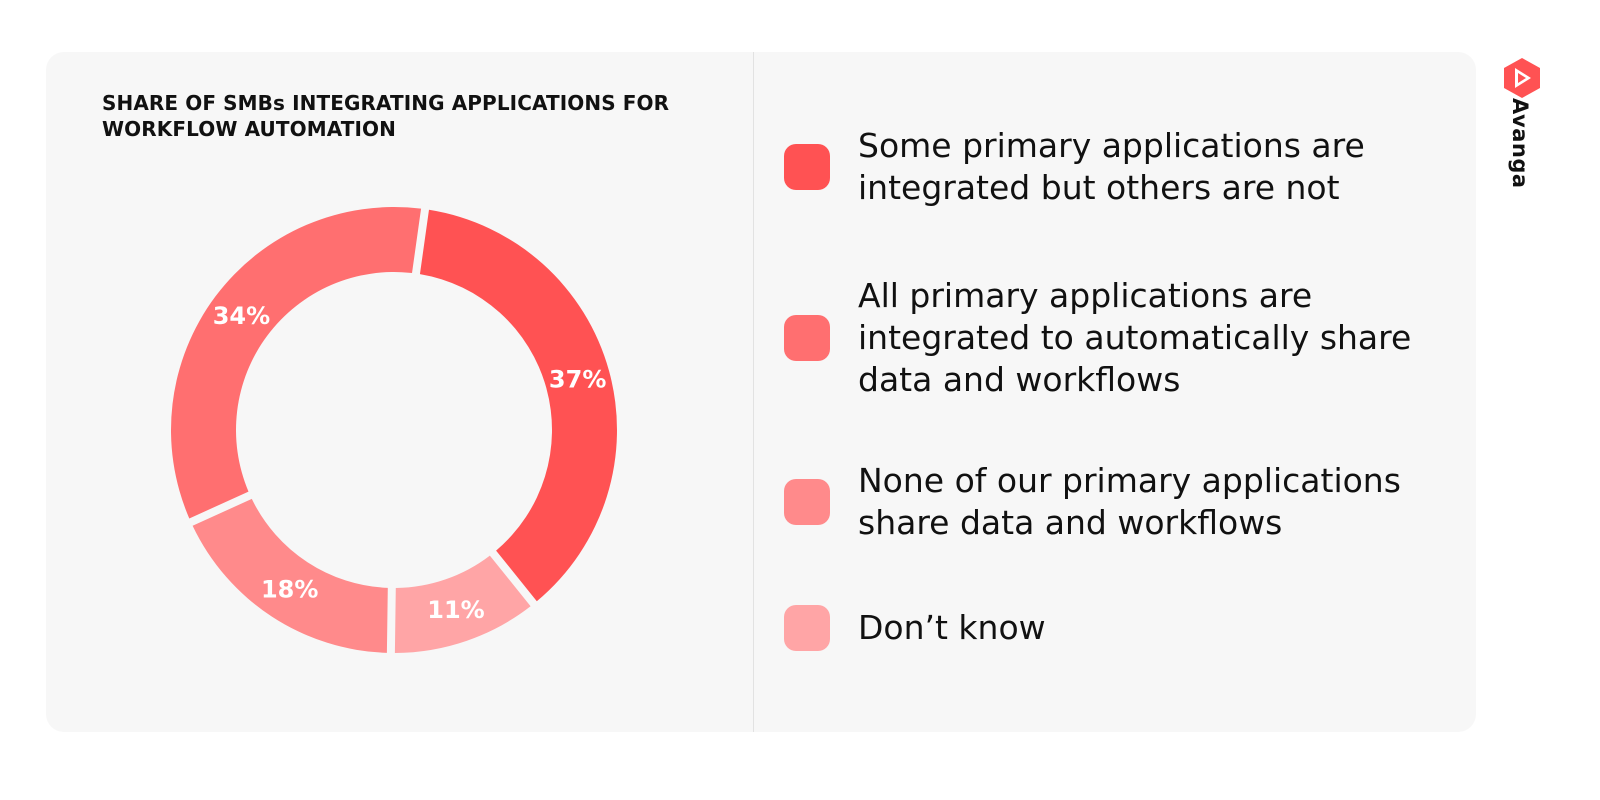 The image size is (1600, 800). Describe the element at coordinates (241, 316) in the screenshot. I see `slice-value-label: 34%` at that location.